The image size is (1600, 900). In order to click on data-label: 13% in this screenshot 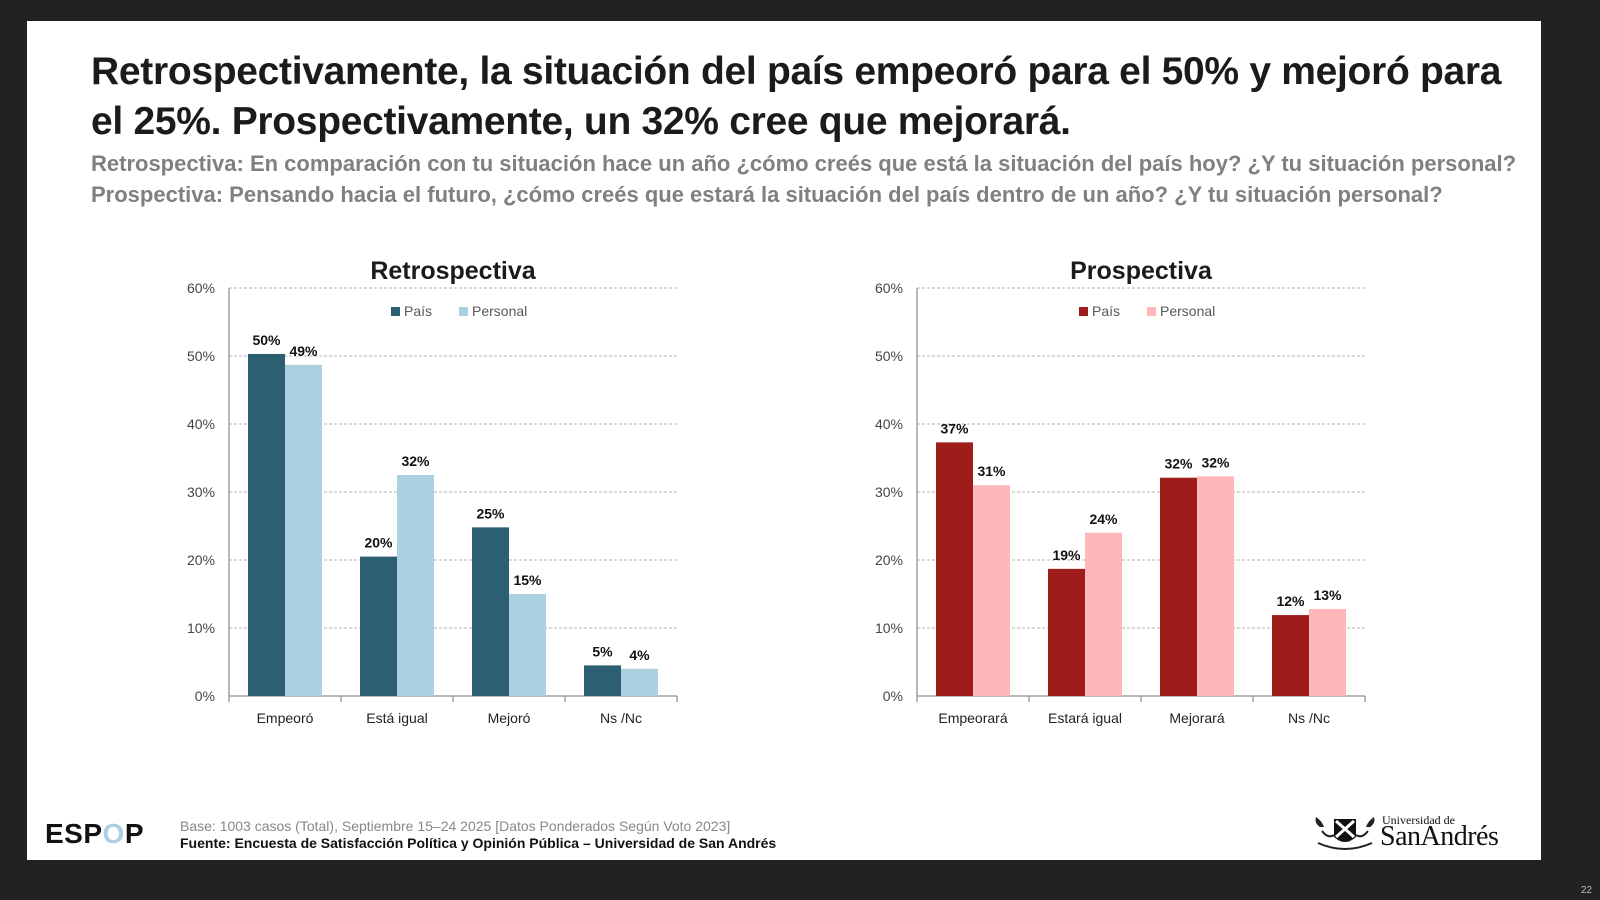, I will do `click(1327, 595)`.